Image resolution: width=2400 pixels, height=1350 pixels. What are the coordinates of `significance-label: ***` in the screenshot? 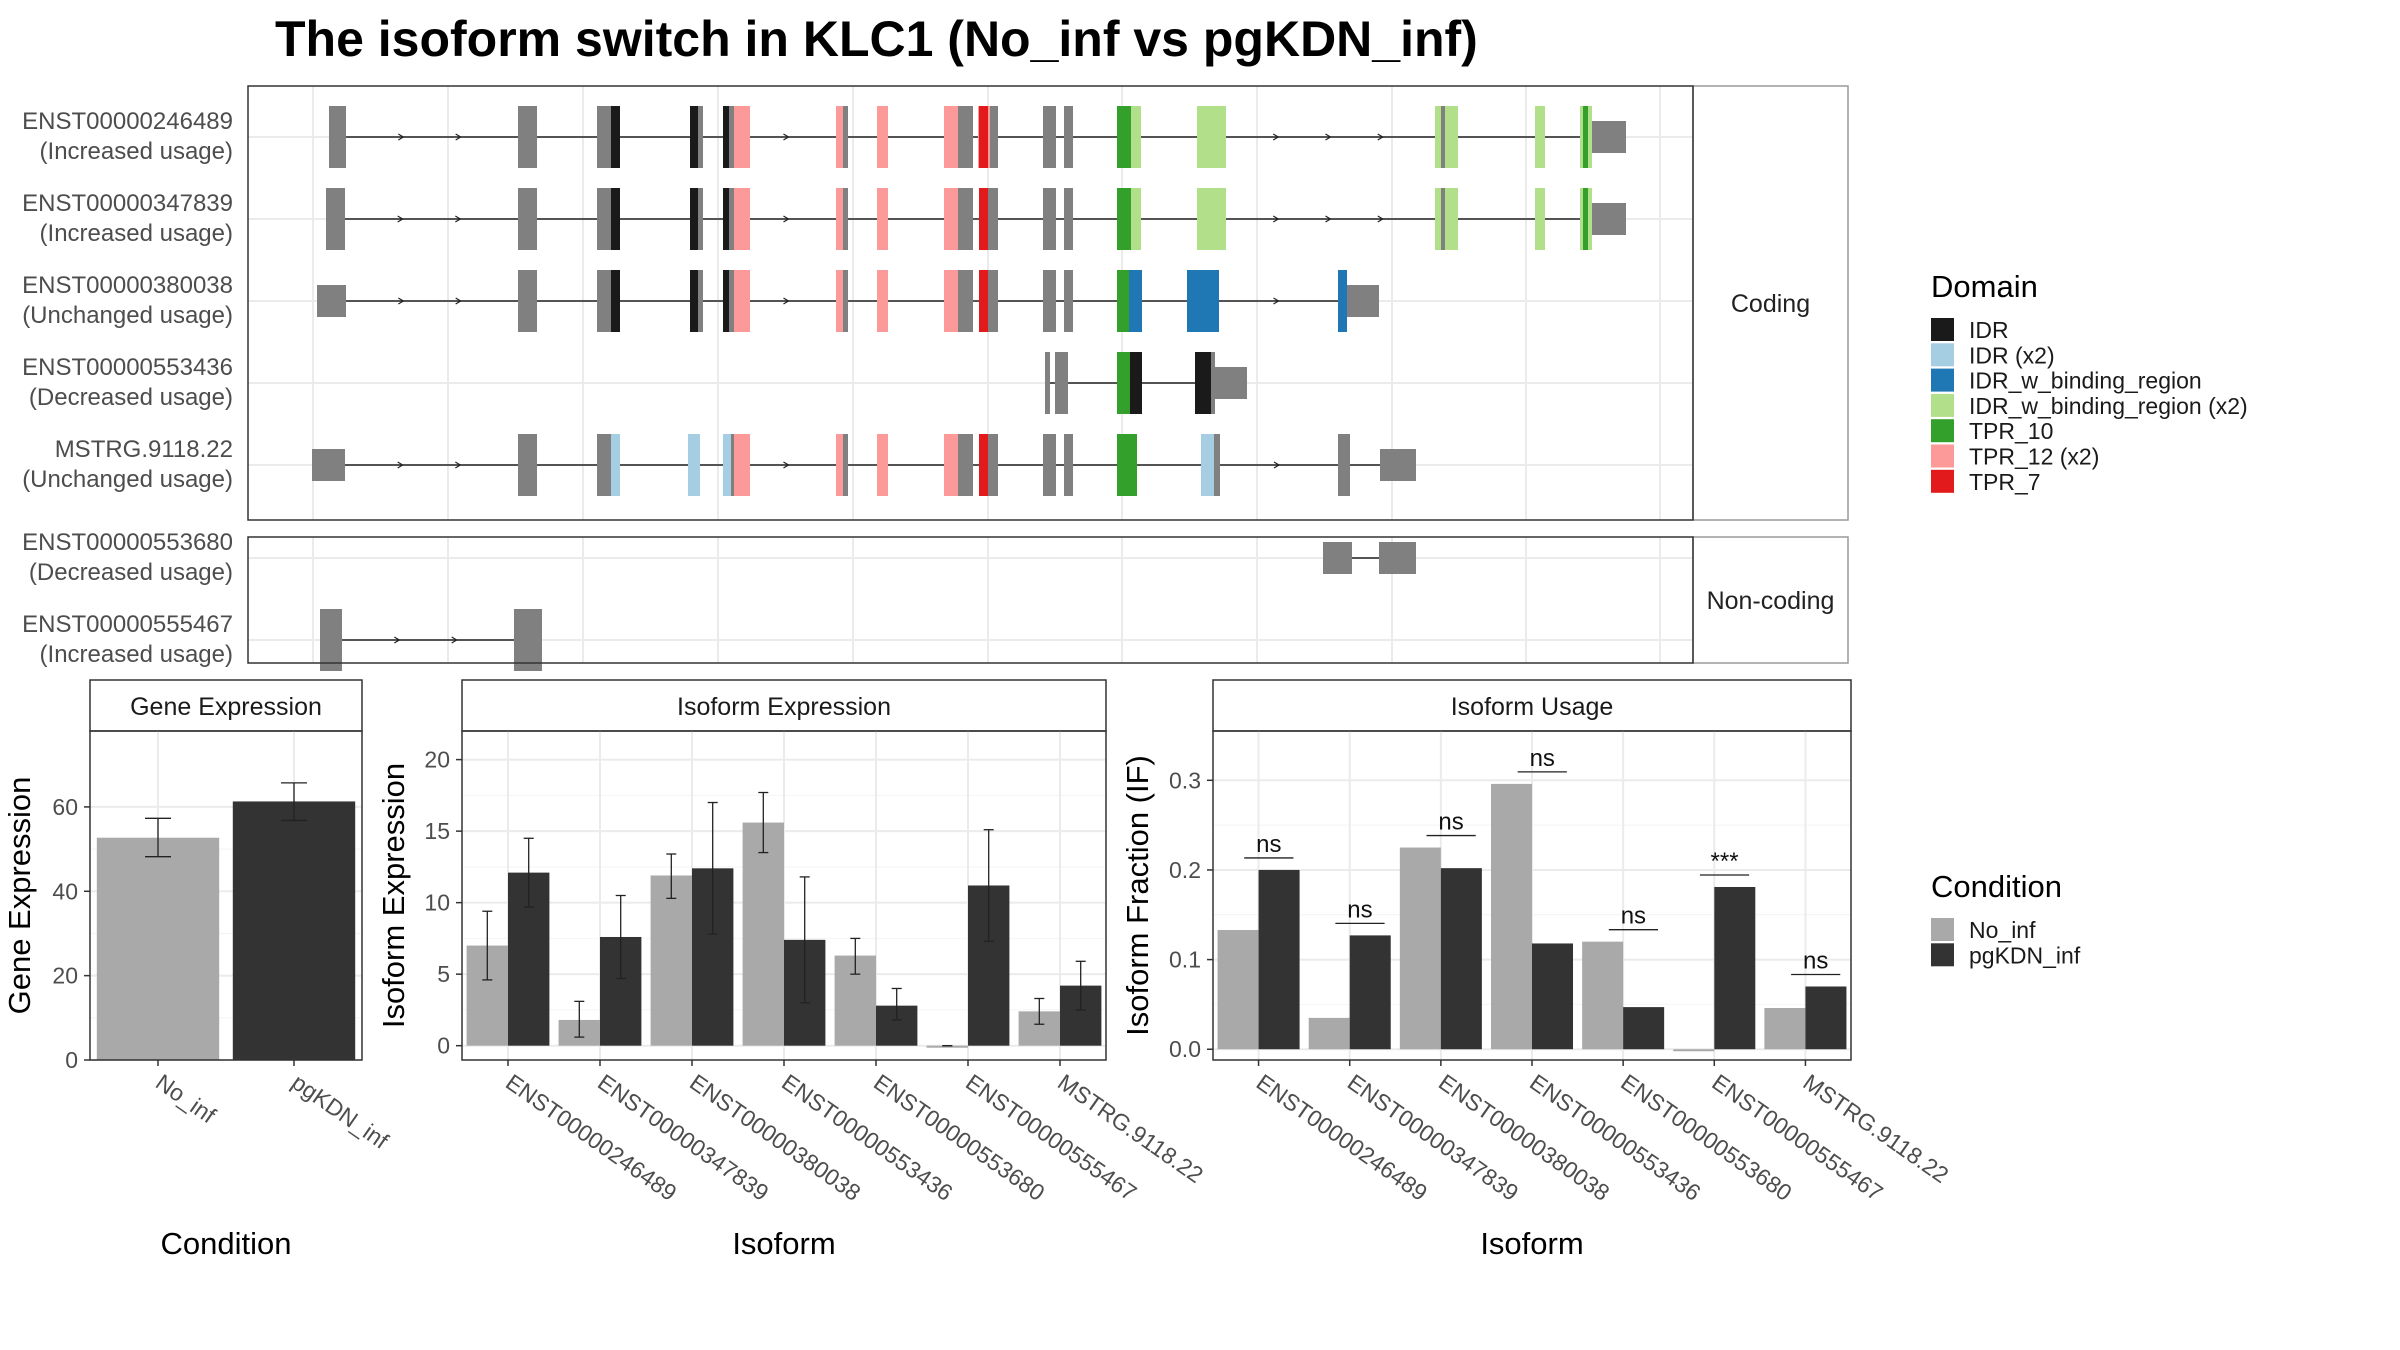 It's located at (1725, 861).